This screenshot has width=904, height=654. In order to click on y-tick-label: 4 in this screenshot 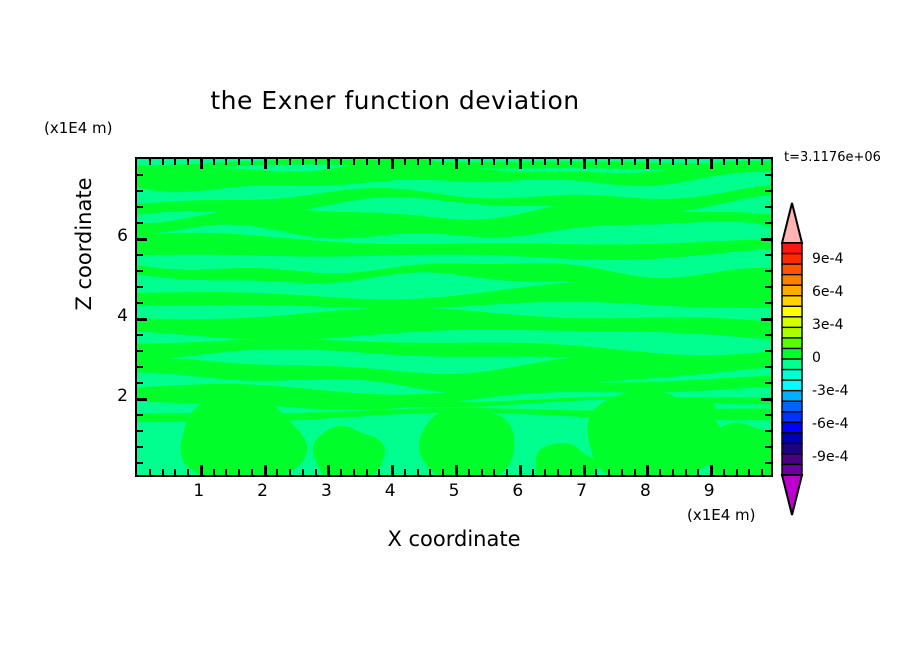, I will do `click(122, 316)`.